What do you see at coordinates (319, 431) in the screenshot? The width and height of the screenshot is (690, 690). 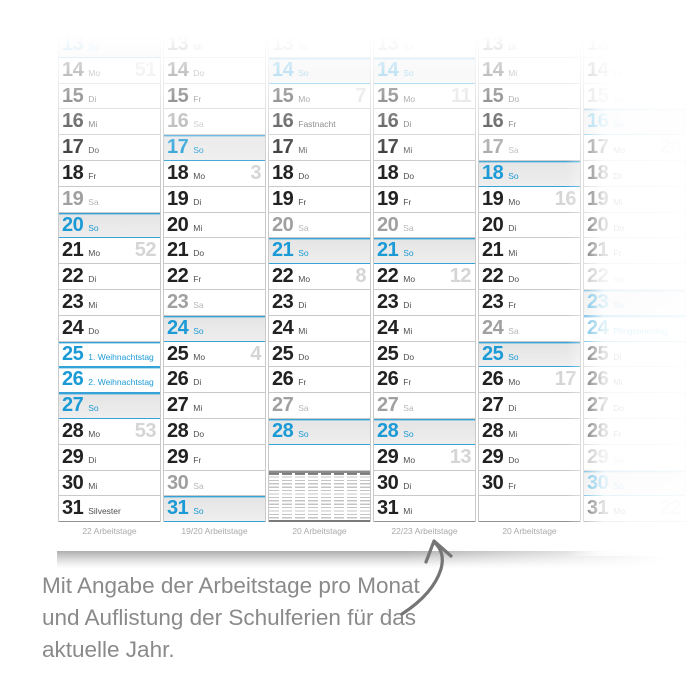 I see `day-cell: 28 So` at bounding box center [319, 431].